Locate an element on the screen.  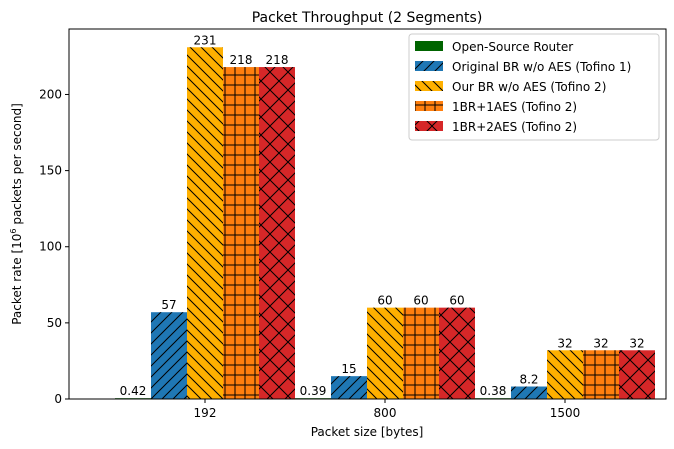
legend-label: 1BR+2AES (Tofino 2) is located at coordinates (514, 127).